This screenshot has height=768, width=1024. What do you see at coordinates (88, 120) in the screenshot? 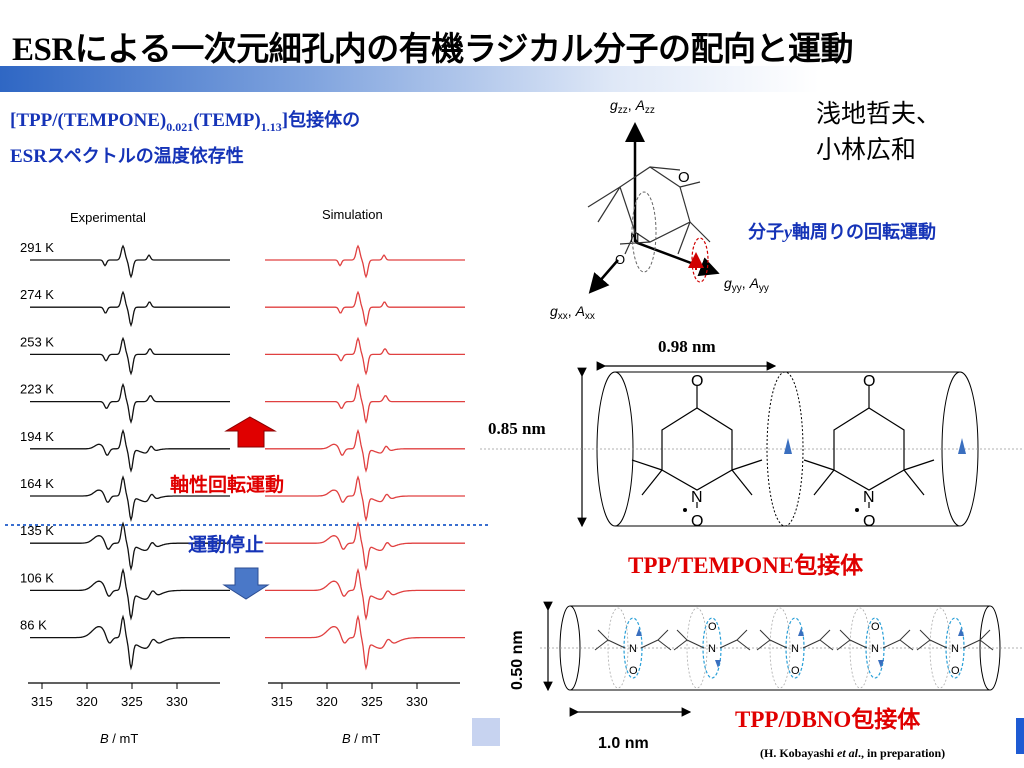
I see `subtitle-part: [TPP/(TEMPONE)` at bounding box center [88, 120].